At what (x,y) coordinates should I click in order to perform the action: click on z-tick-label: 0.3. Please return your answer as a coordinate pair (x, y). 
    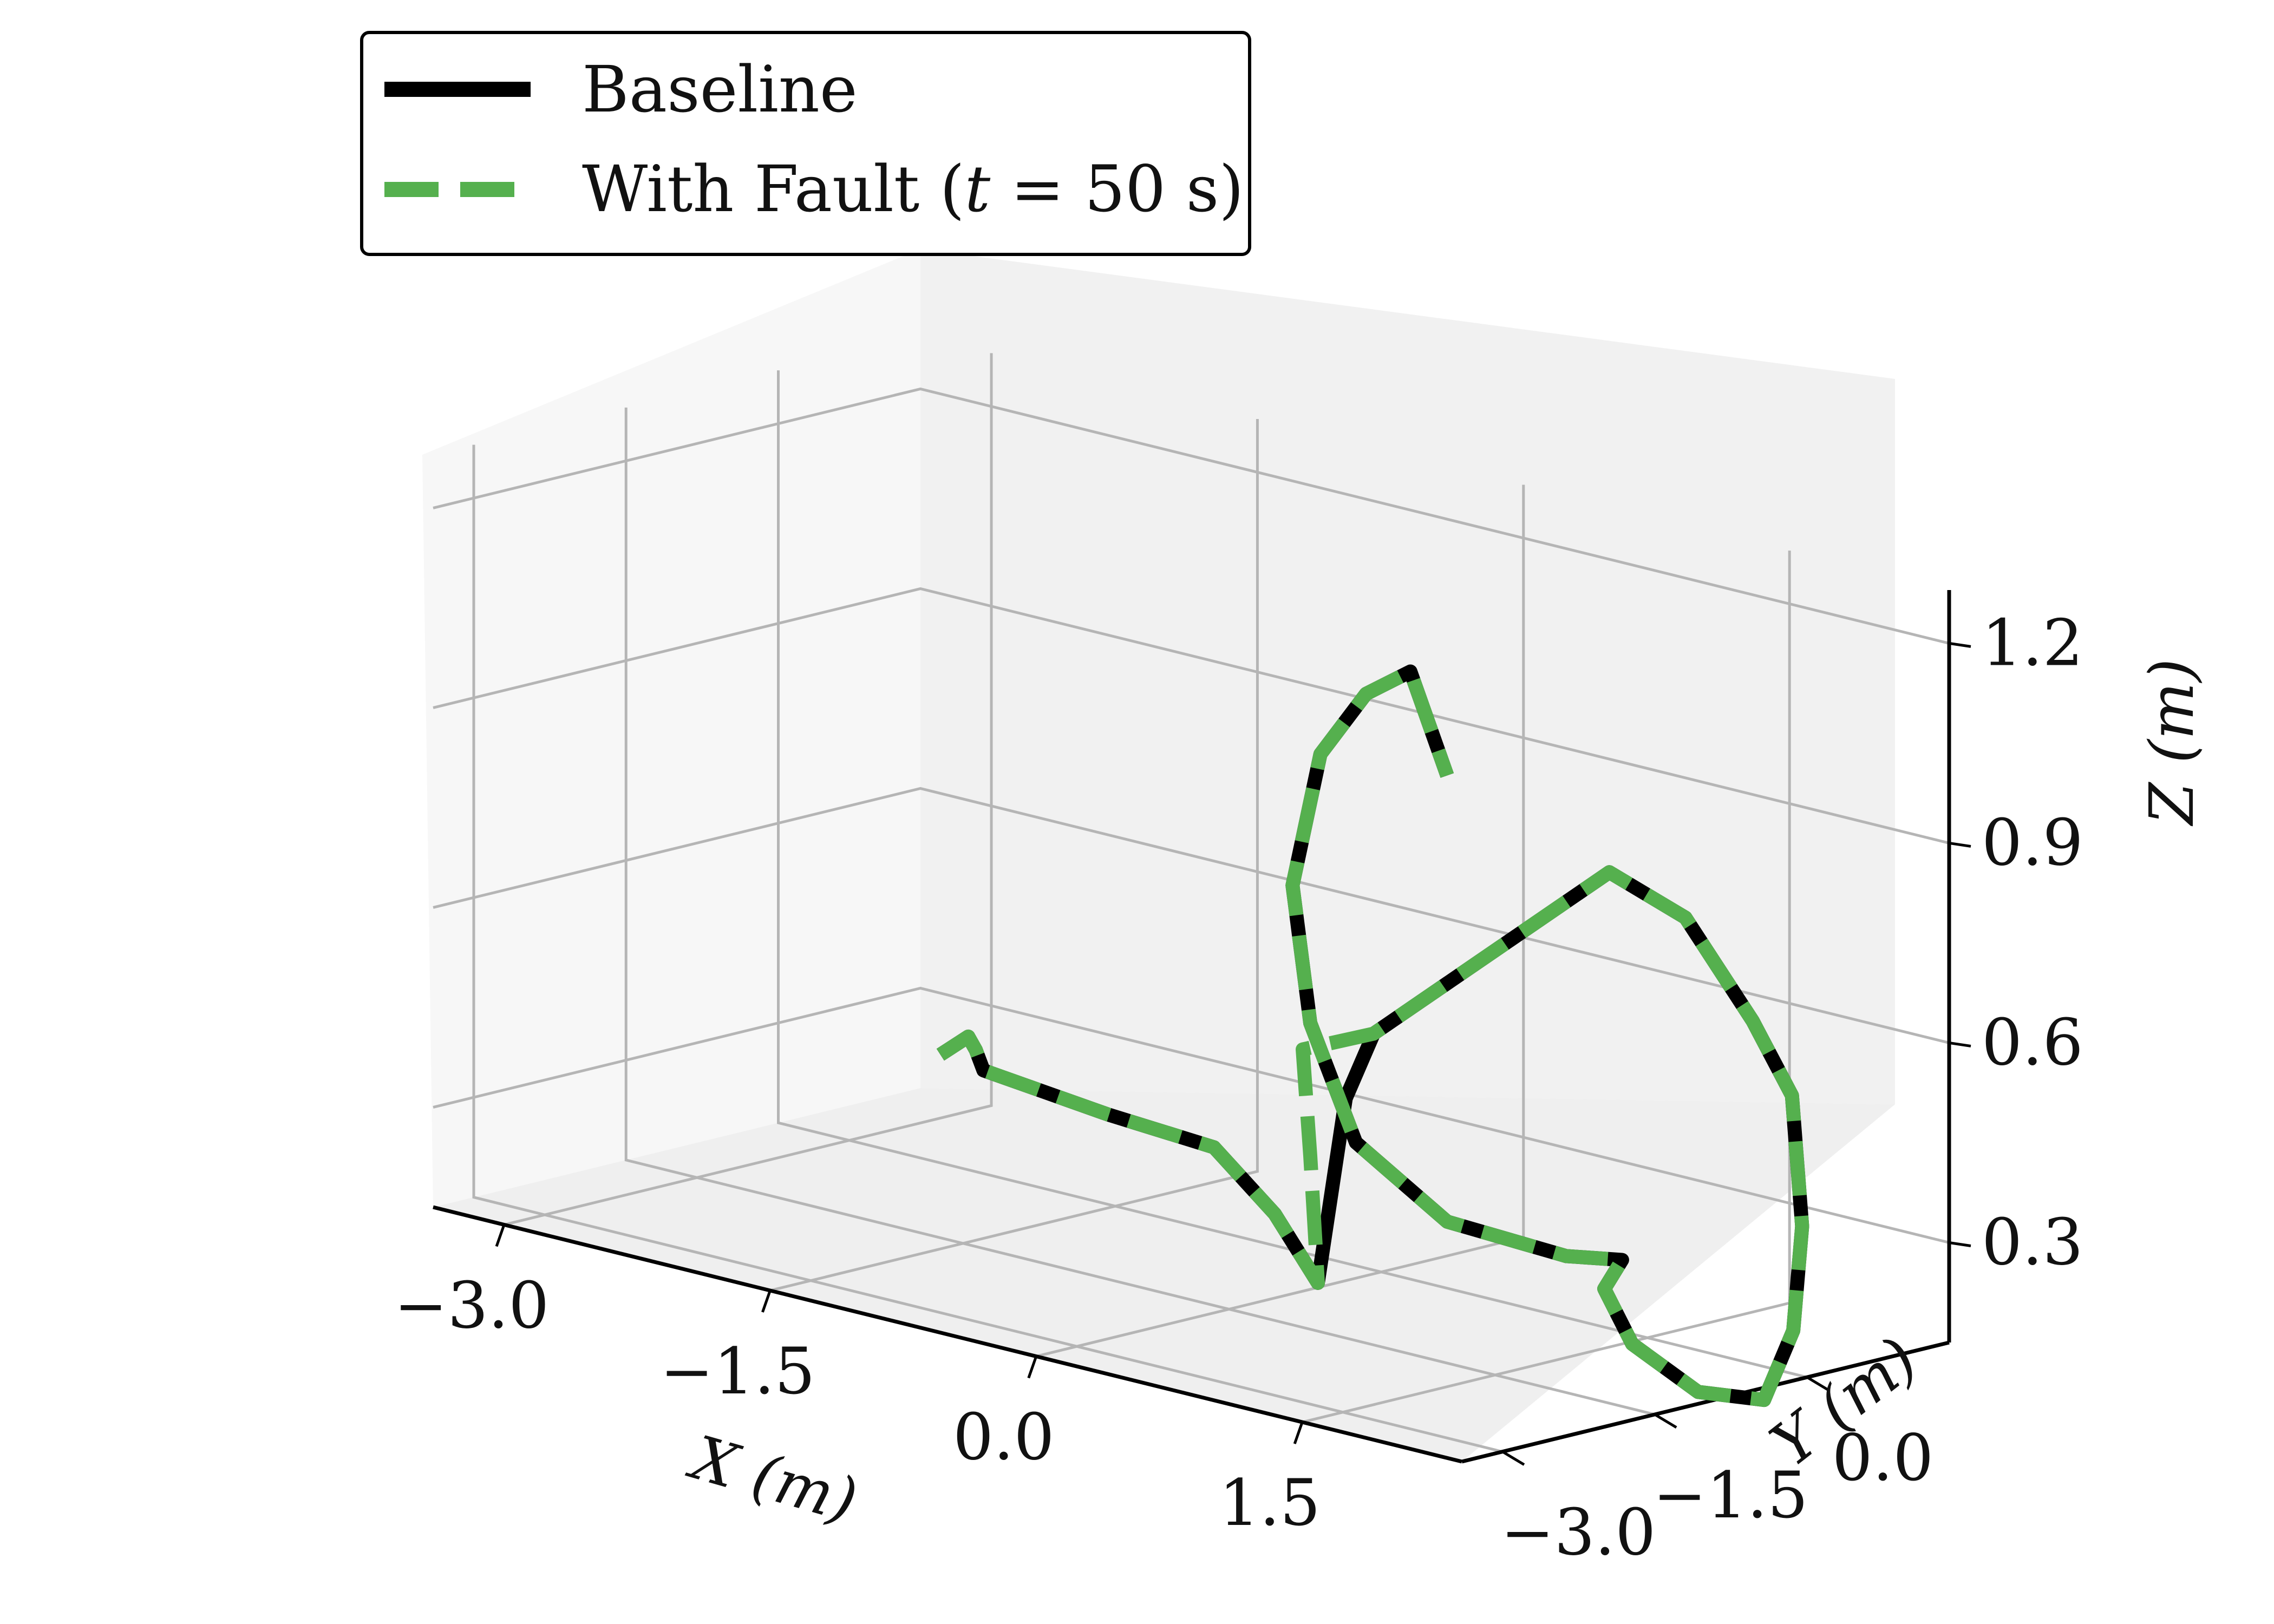
    Looking at the image, I should click on (2033, 1242).